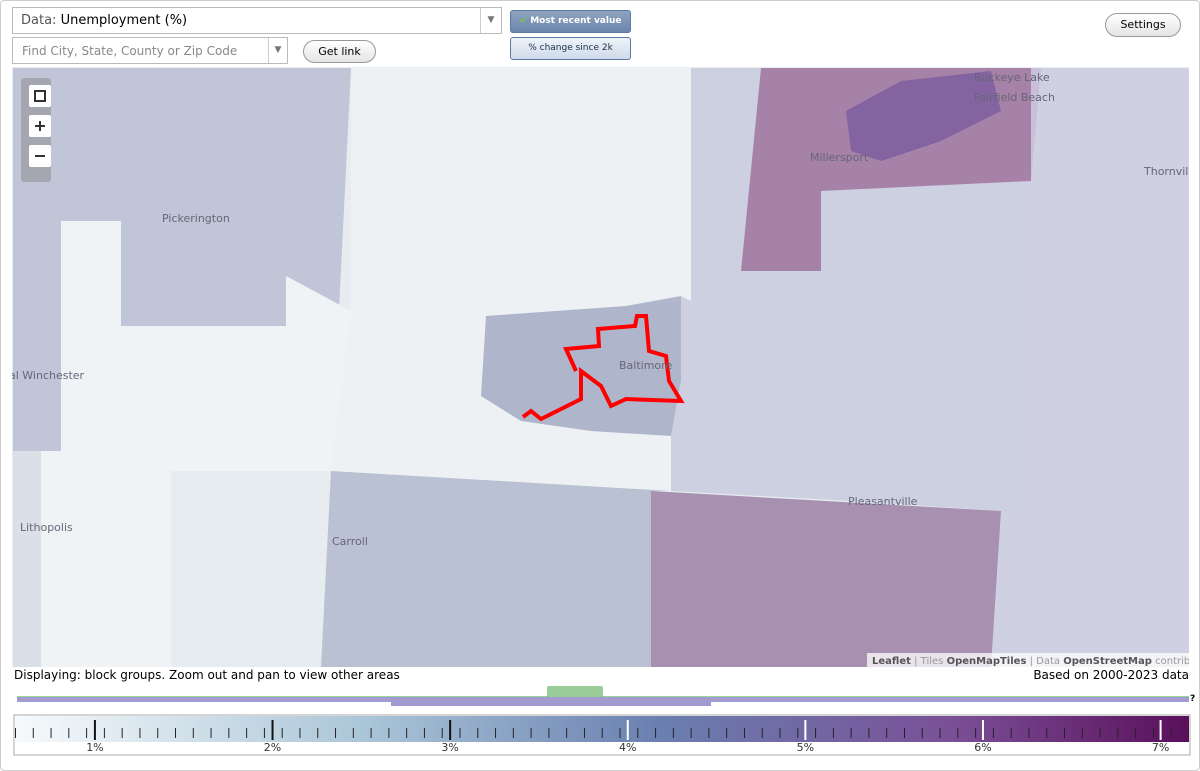  I want to click on color-legend: 1% 2% 3% 4% 5% 6% 7%, so click(602, 735).